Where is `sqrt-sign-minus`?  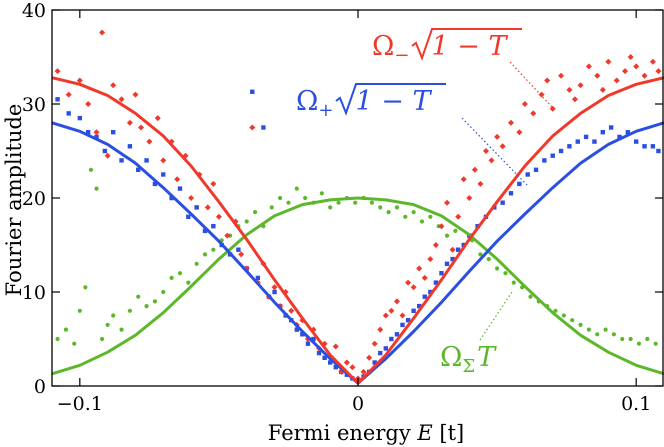
sqrt-sign-minus is located at coordinates (466, 44).